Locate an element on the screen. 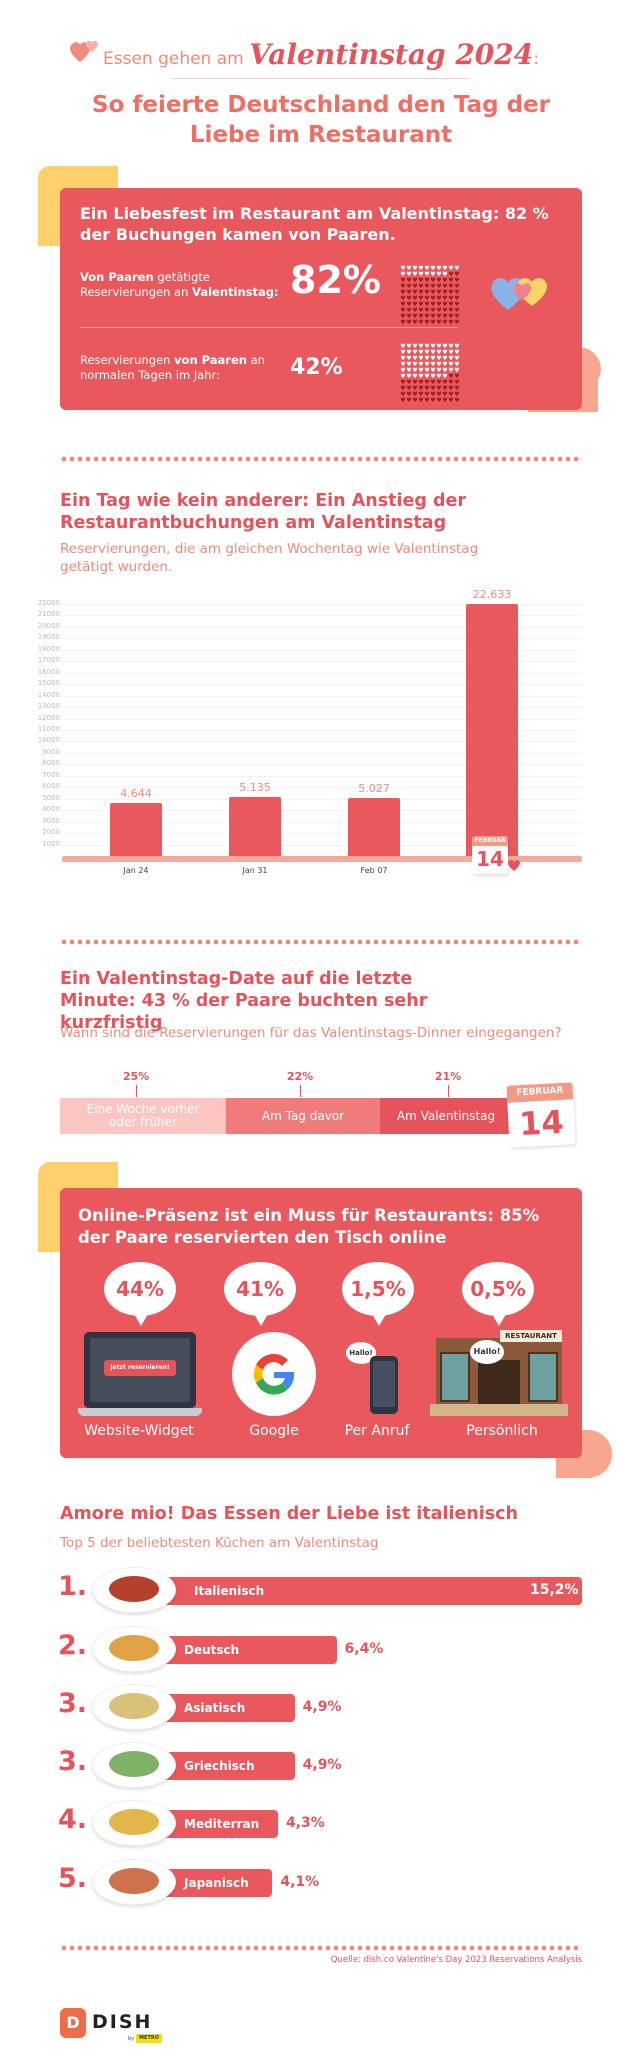 The image size is (642, 2059). segment-label: Am Tag davor is located at coordinates (303, 1115).